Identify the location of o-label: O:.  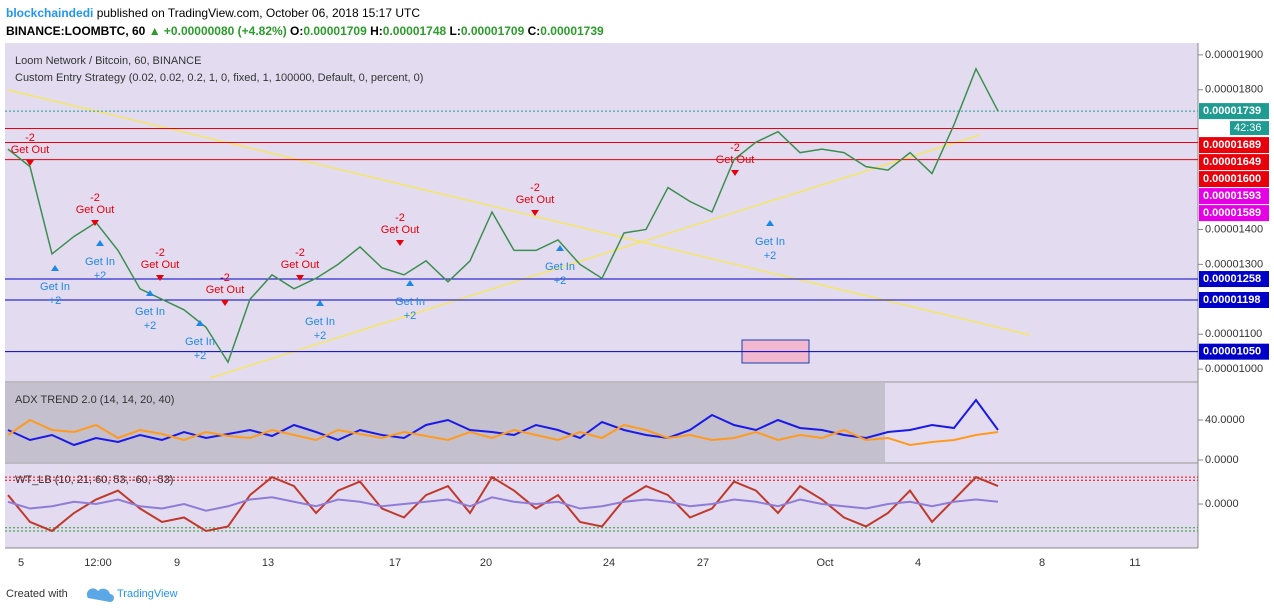
(297, 31).